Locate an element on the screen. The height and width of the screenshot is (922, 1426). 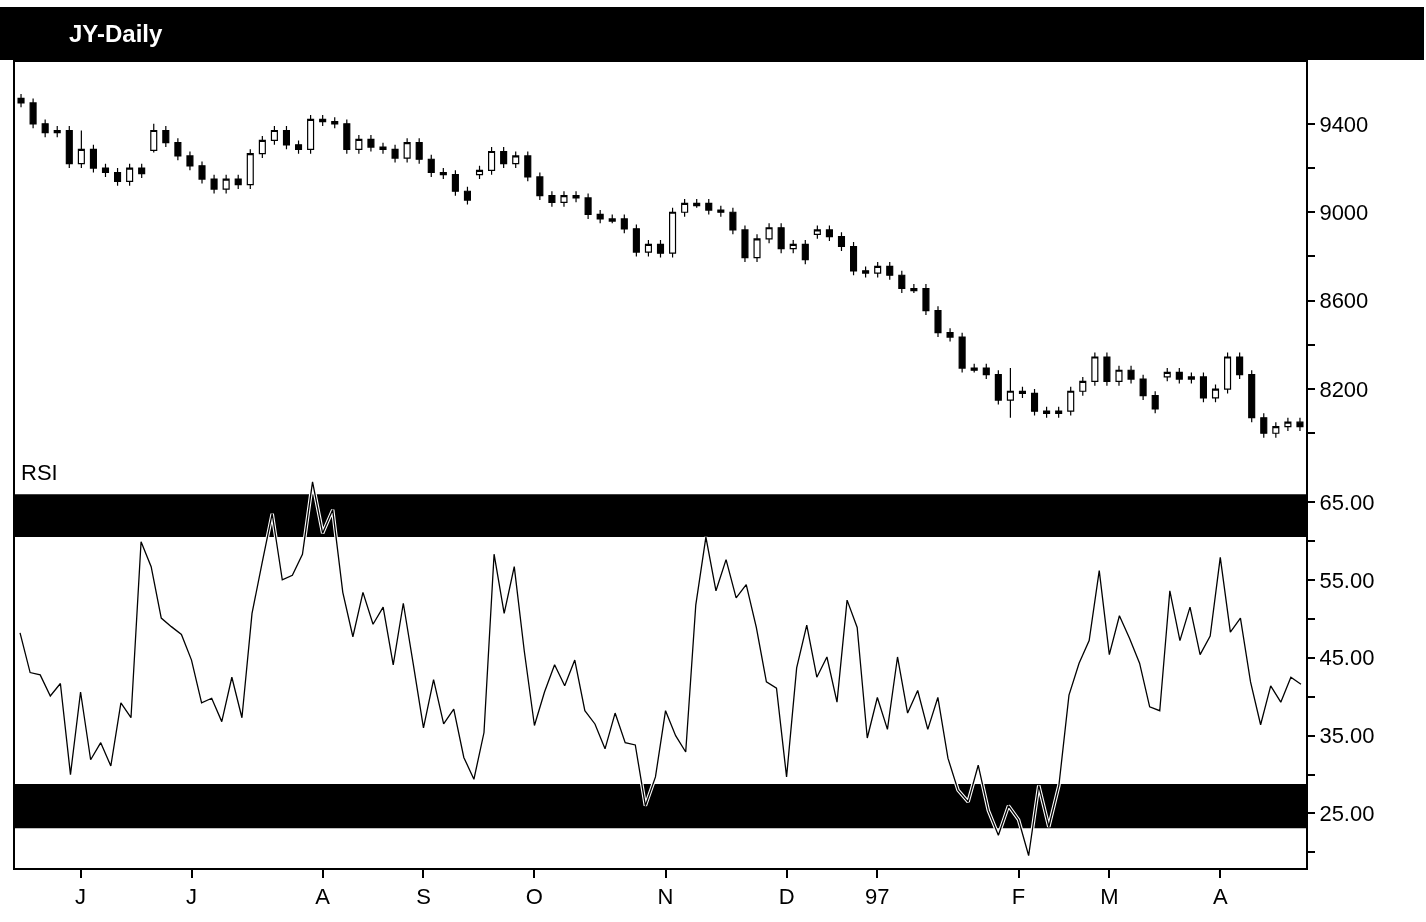
chart-title: JY-Daily is located at coordinates (116, 33).